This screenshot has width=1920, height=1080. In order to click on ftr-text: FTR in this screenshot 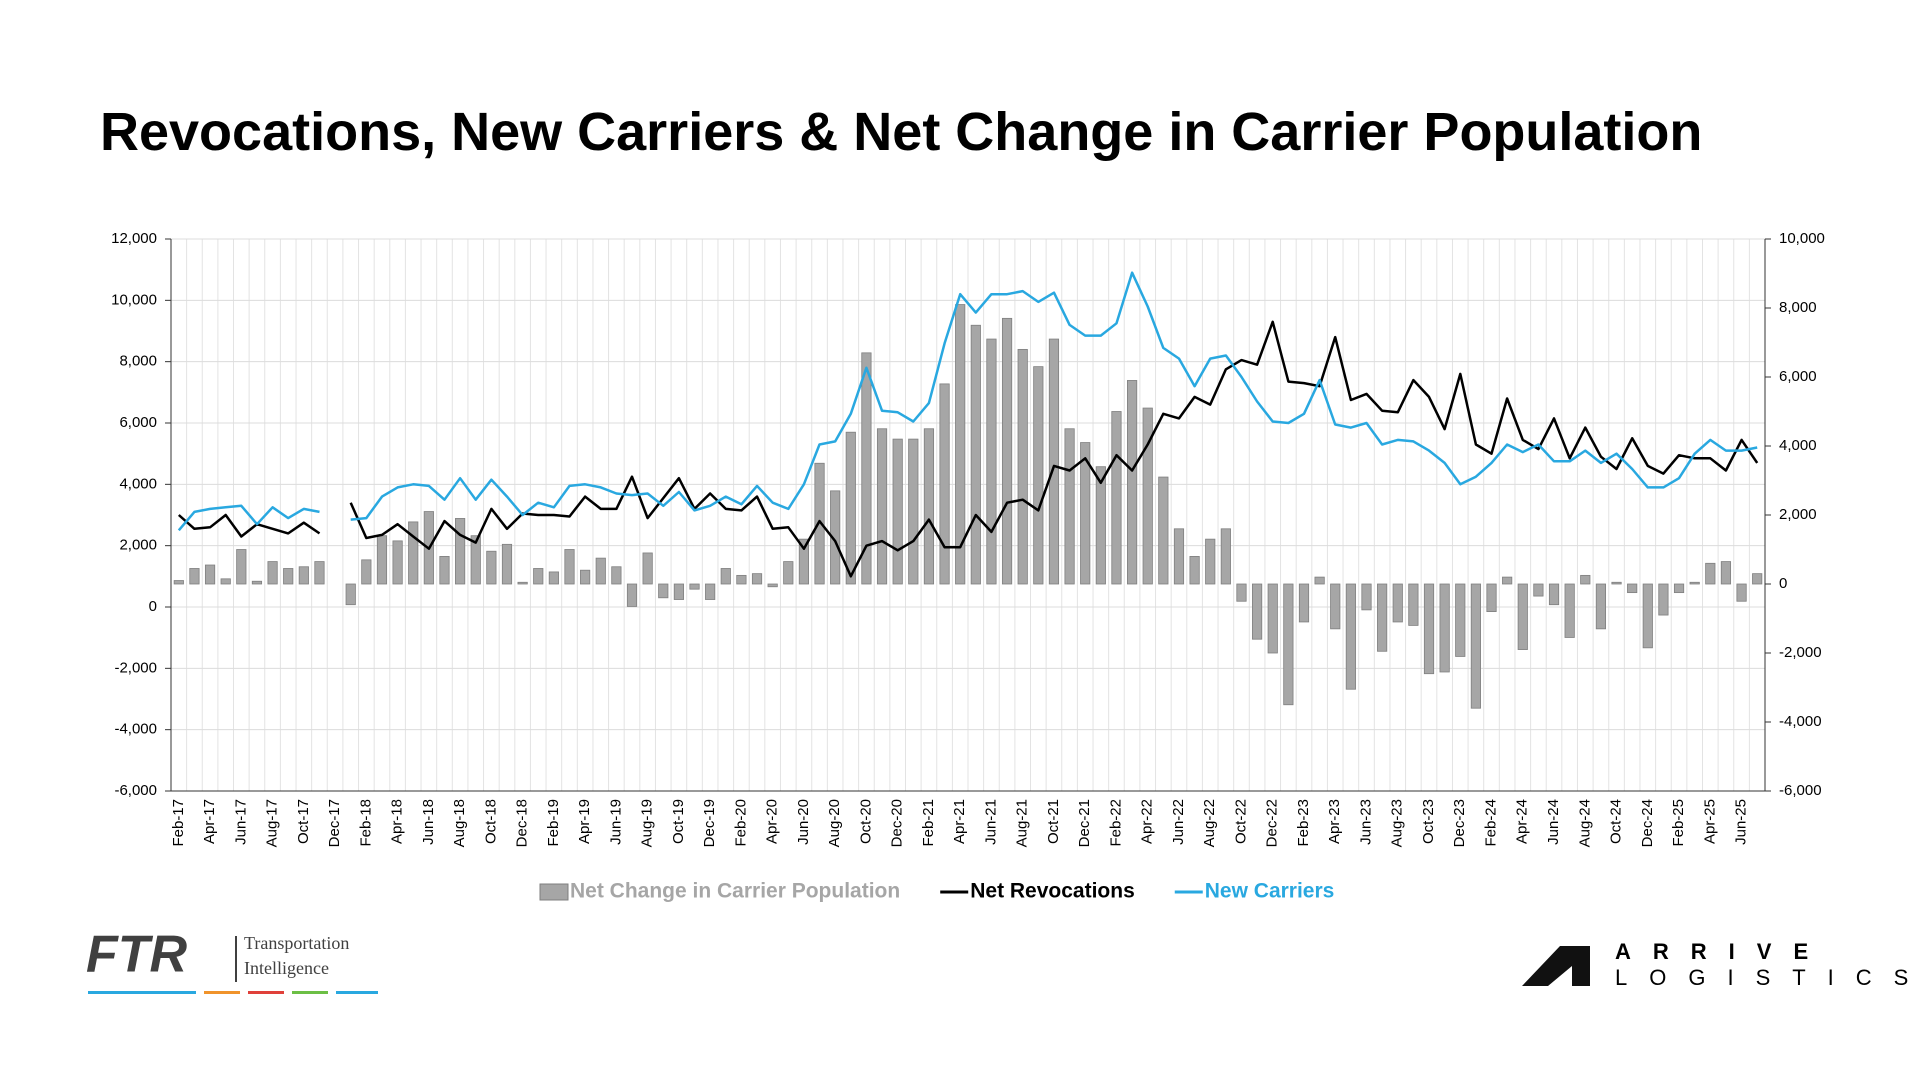, I will do `click(137, 955)`.